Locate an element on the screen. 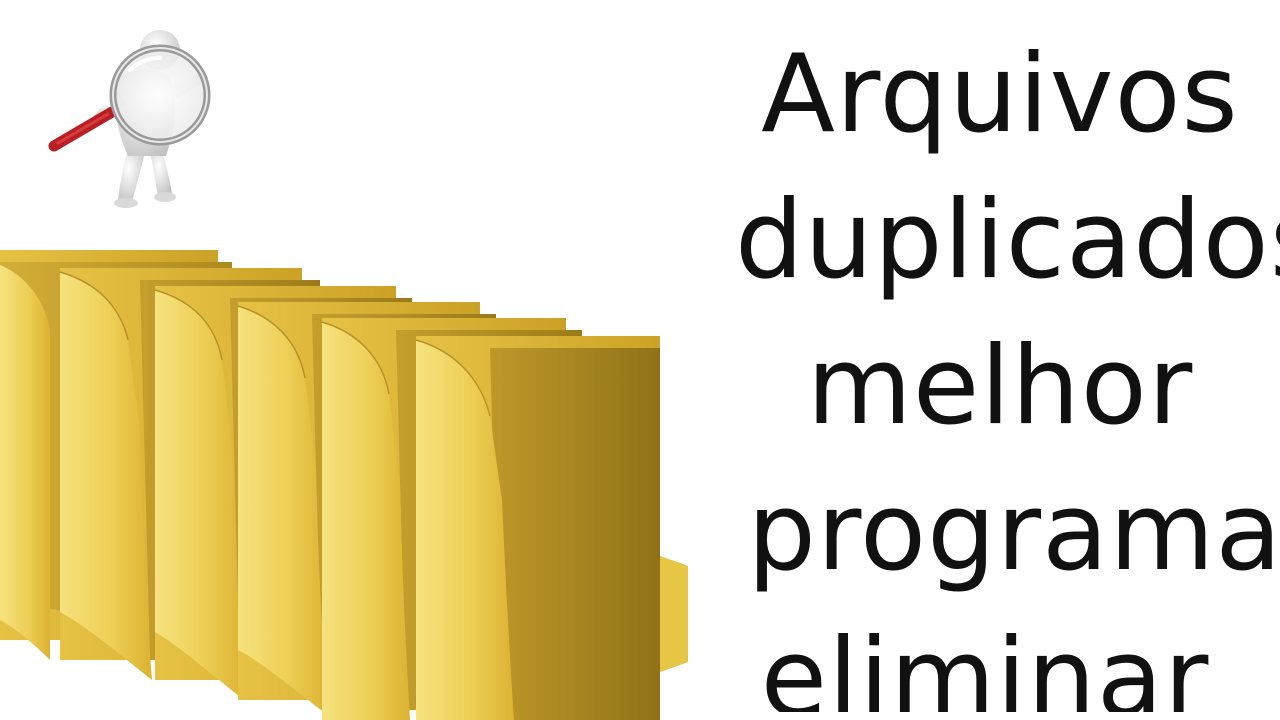 Image resolution: width=1280 pixels, height=720 pixels. headline-line-5: eliminar is located at coordinates (985, 664).